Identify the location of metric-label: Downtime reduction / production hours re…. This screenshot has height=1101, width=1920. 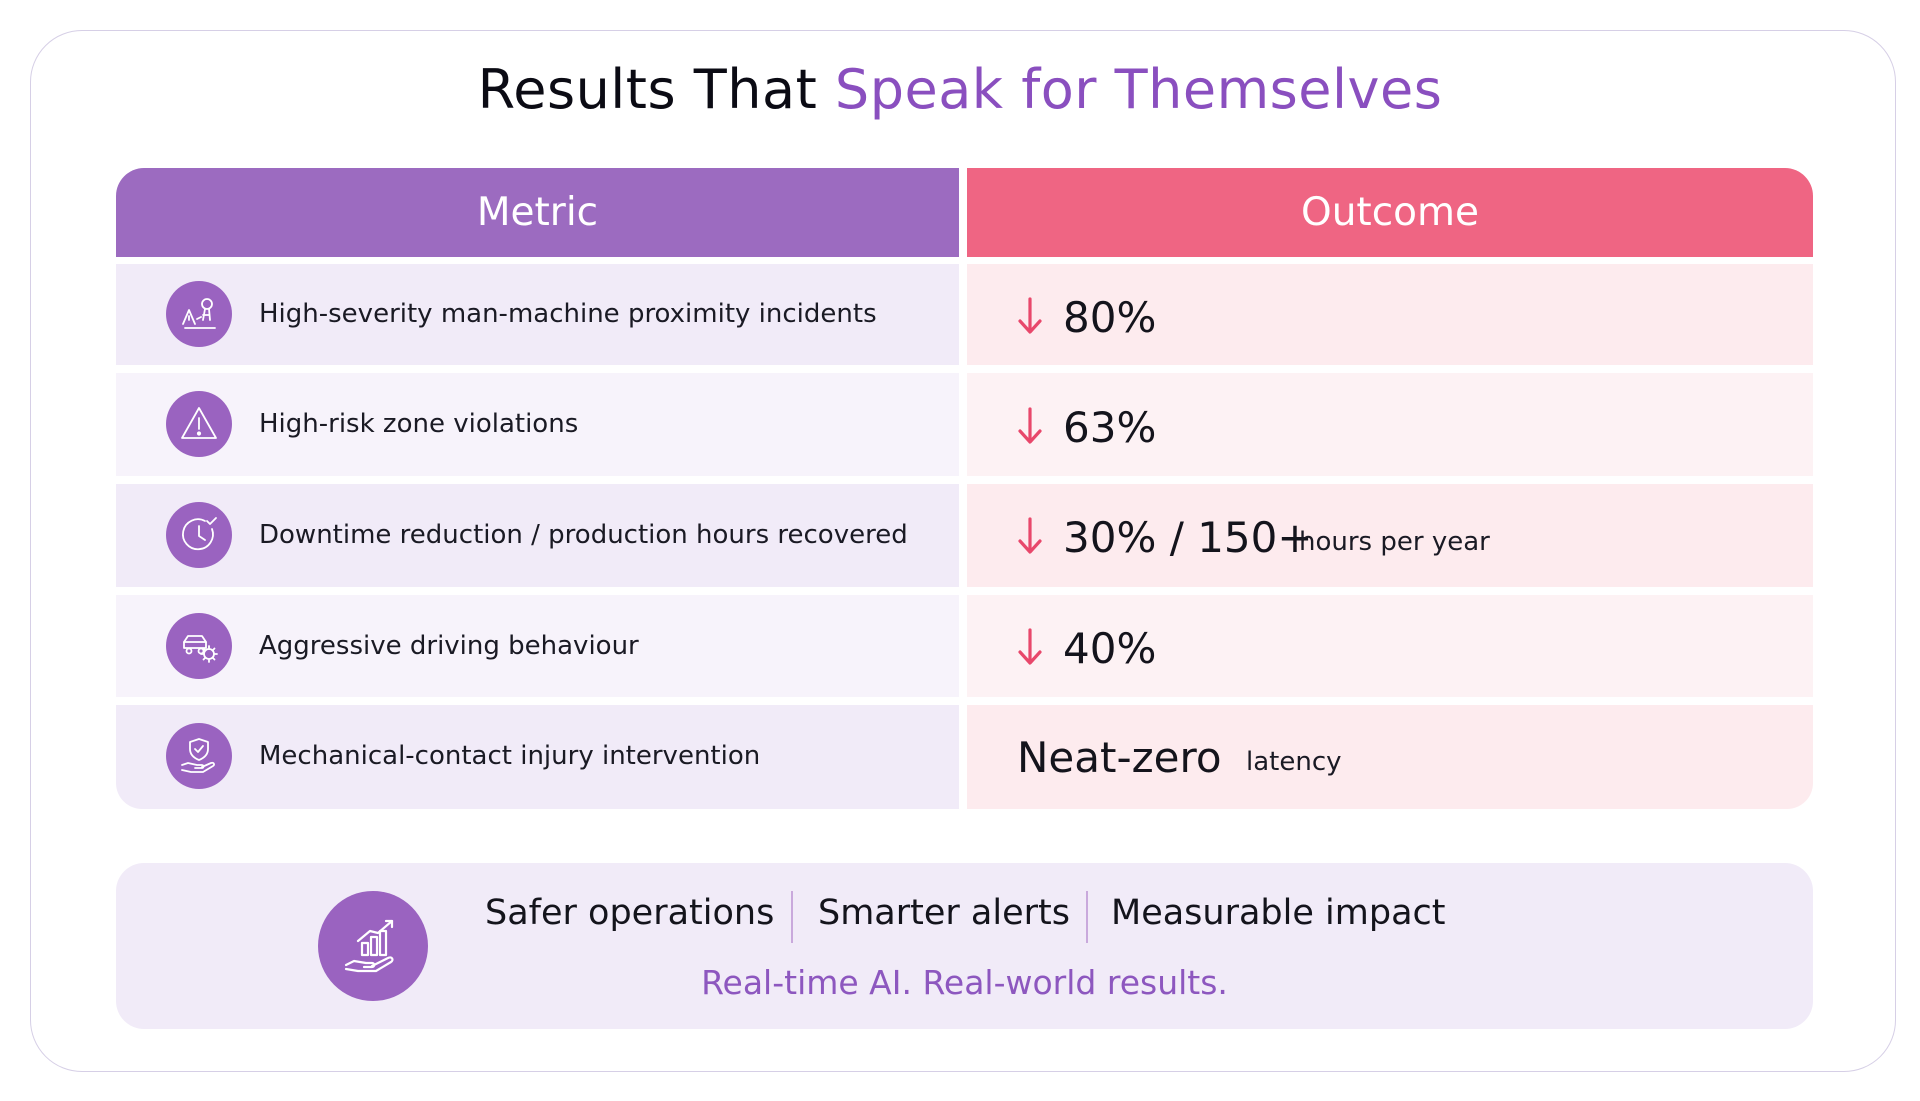
(583, 535).